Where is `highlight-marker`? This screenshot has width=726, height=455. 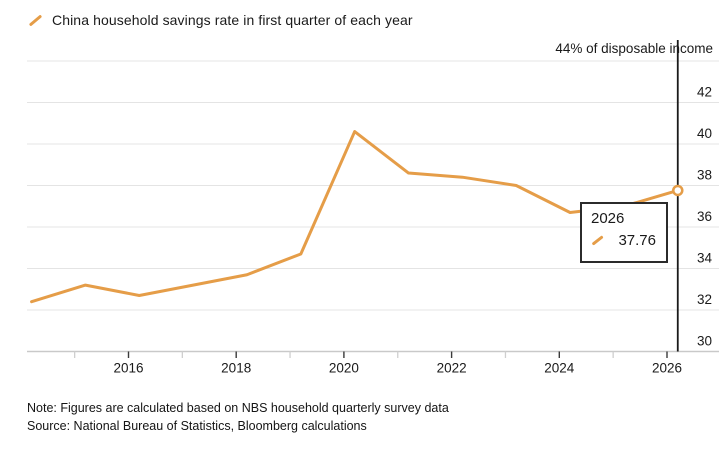 highlight-marker is located at coordinates (678, 190).